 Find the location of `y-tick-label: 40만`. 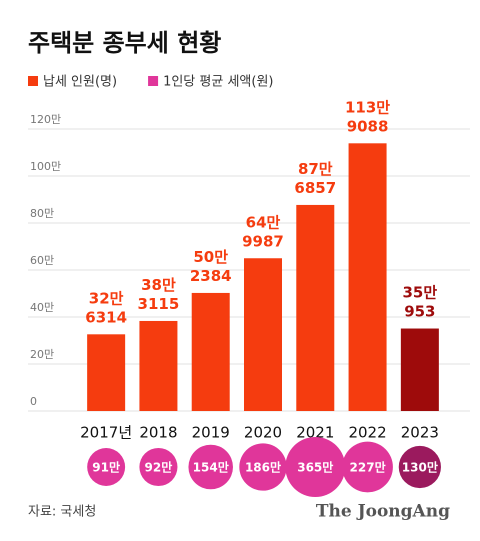

y-tick-label: 40만 is located at coordinates (42, 307).